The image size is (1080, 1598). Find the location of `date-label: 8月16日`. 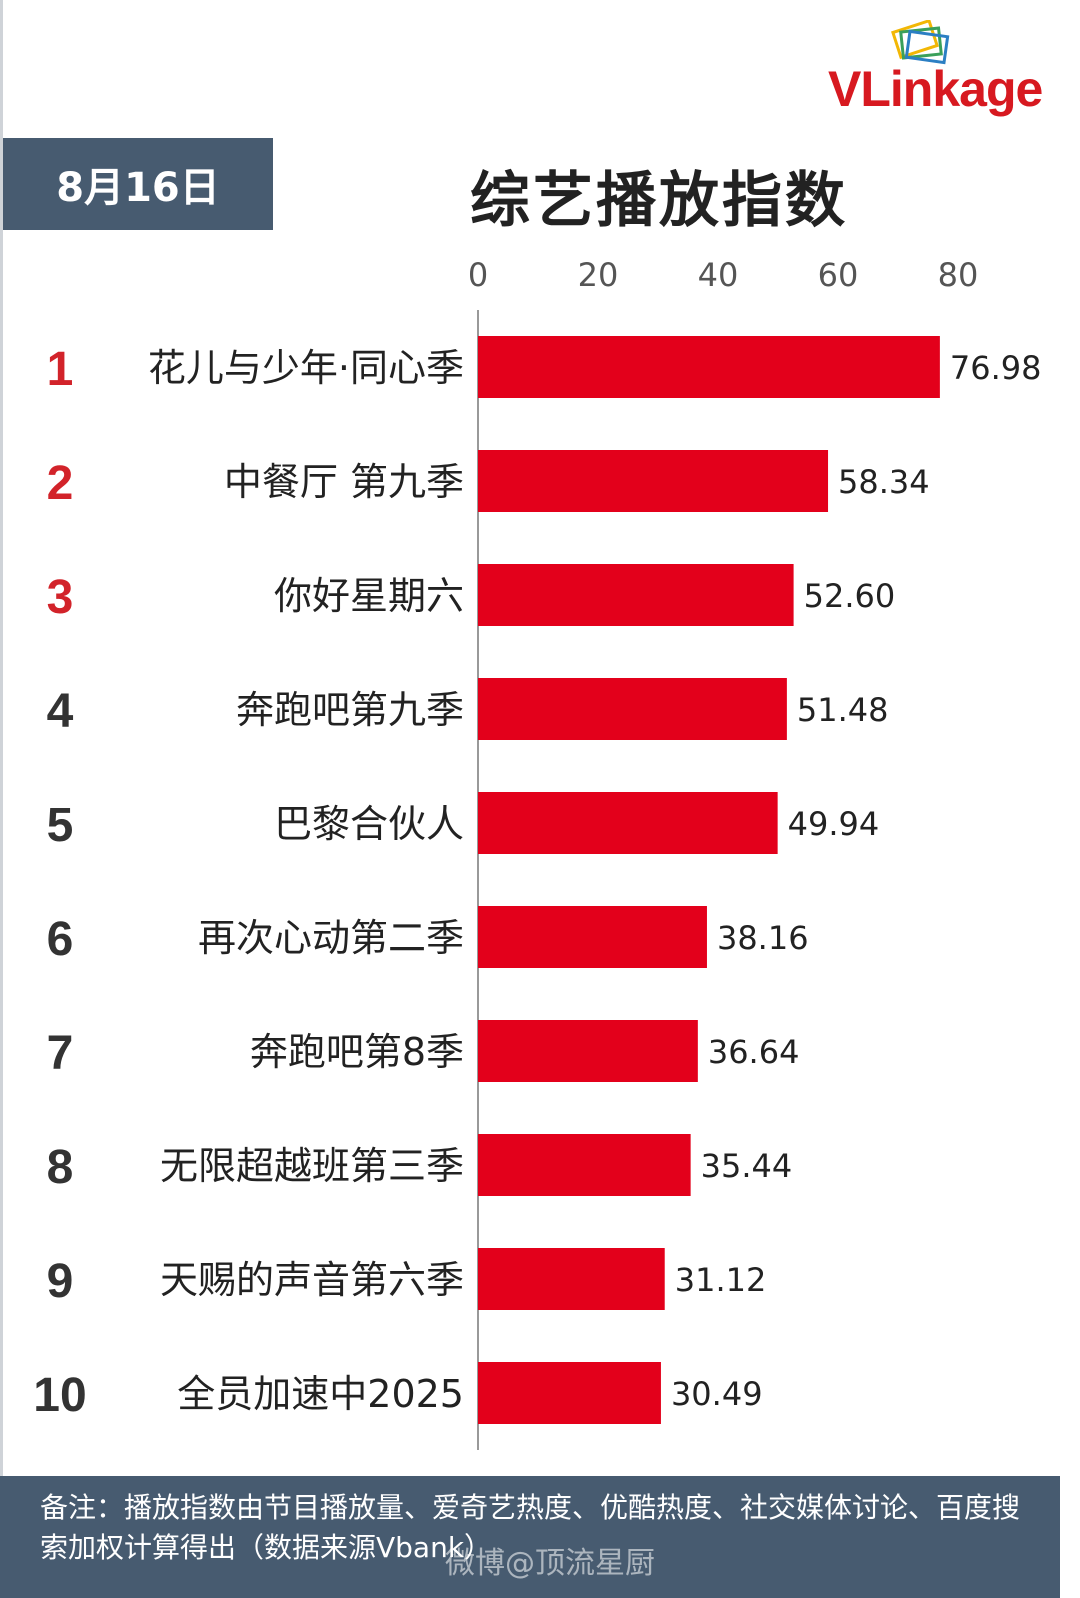

date-label: 8月16日 is located at coordinates (138, 184).